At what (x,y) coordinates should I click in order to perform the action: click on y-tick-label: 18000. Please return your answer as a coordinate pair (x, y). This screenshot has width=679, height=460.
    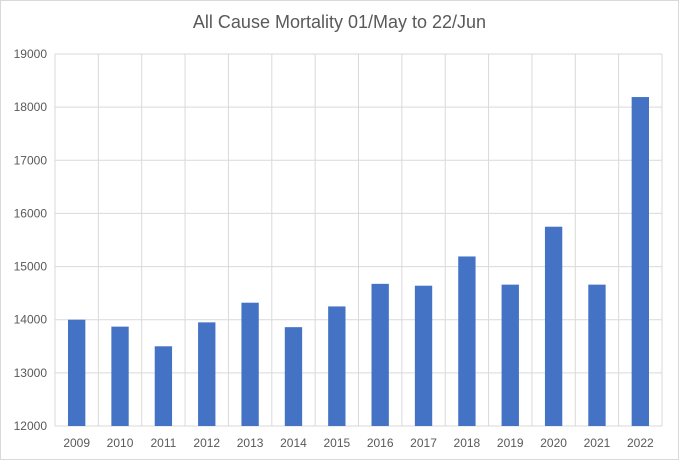
    Looking at the image, I should click on (31, 107).